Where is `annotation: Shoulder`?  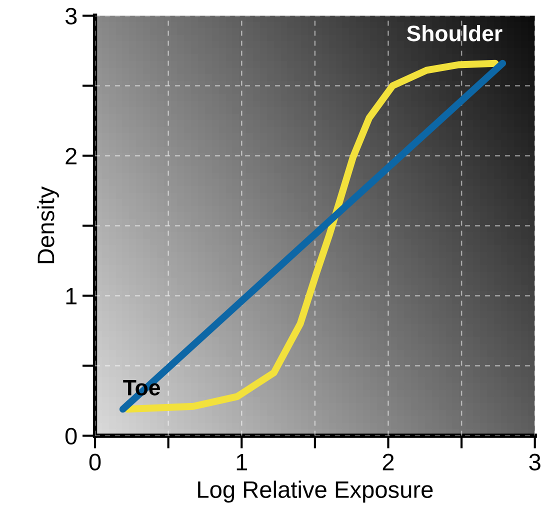 annotation: Shoulder is located at coordinates (454, 33).